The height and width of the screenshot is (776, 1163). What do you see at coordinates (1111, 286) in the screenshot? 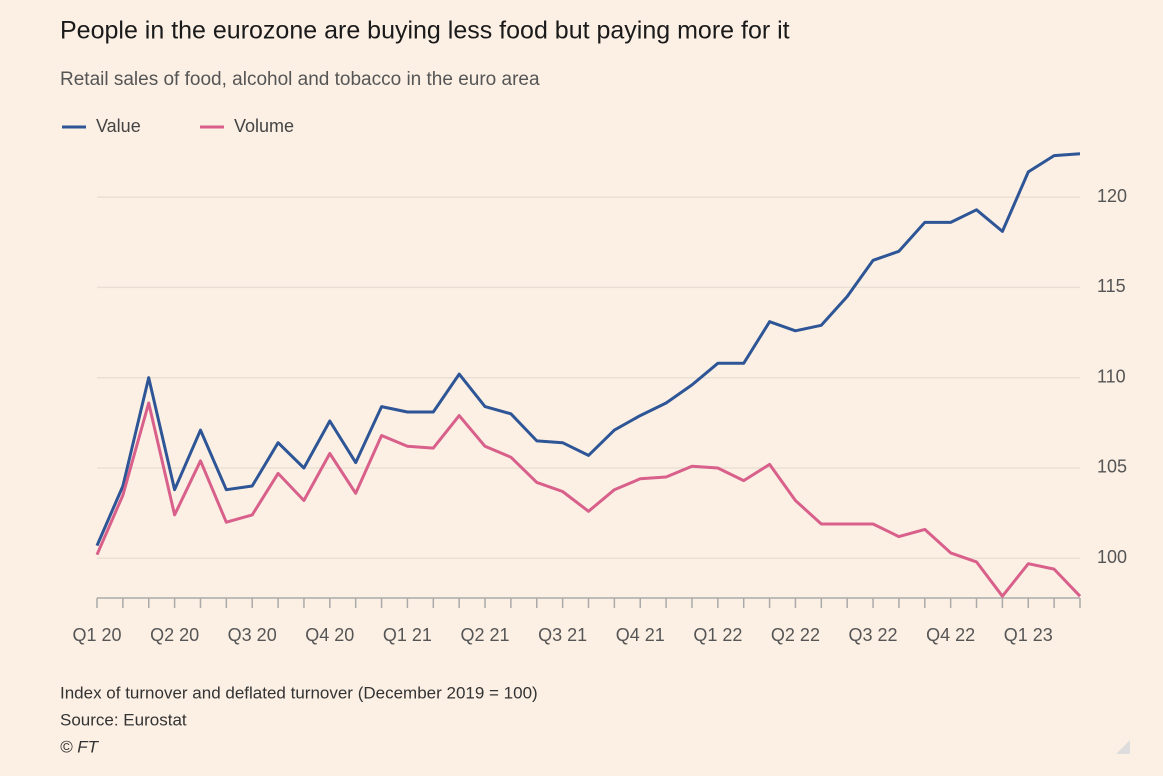
I see `y-tick-label: 115` at bounding box center [1111, 286].